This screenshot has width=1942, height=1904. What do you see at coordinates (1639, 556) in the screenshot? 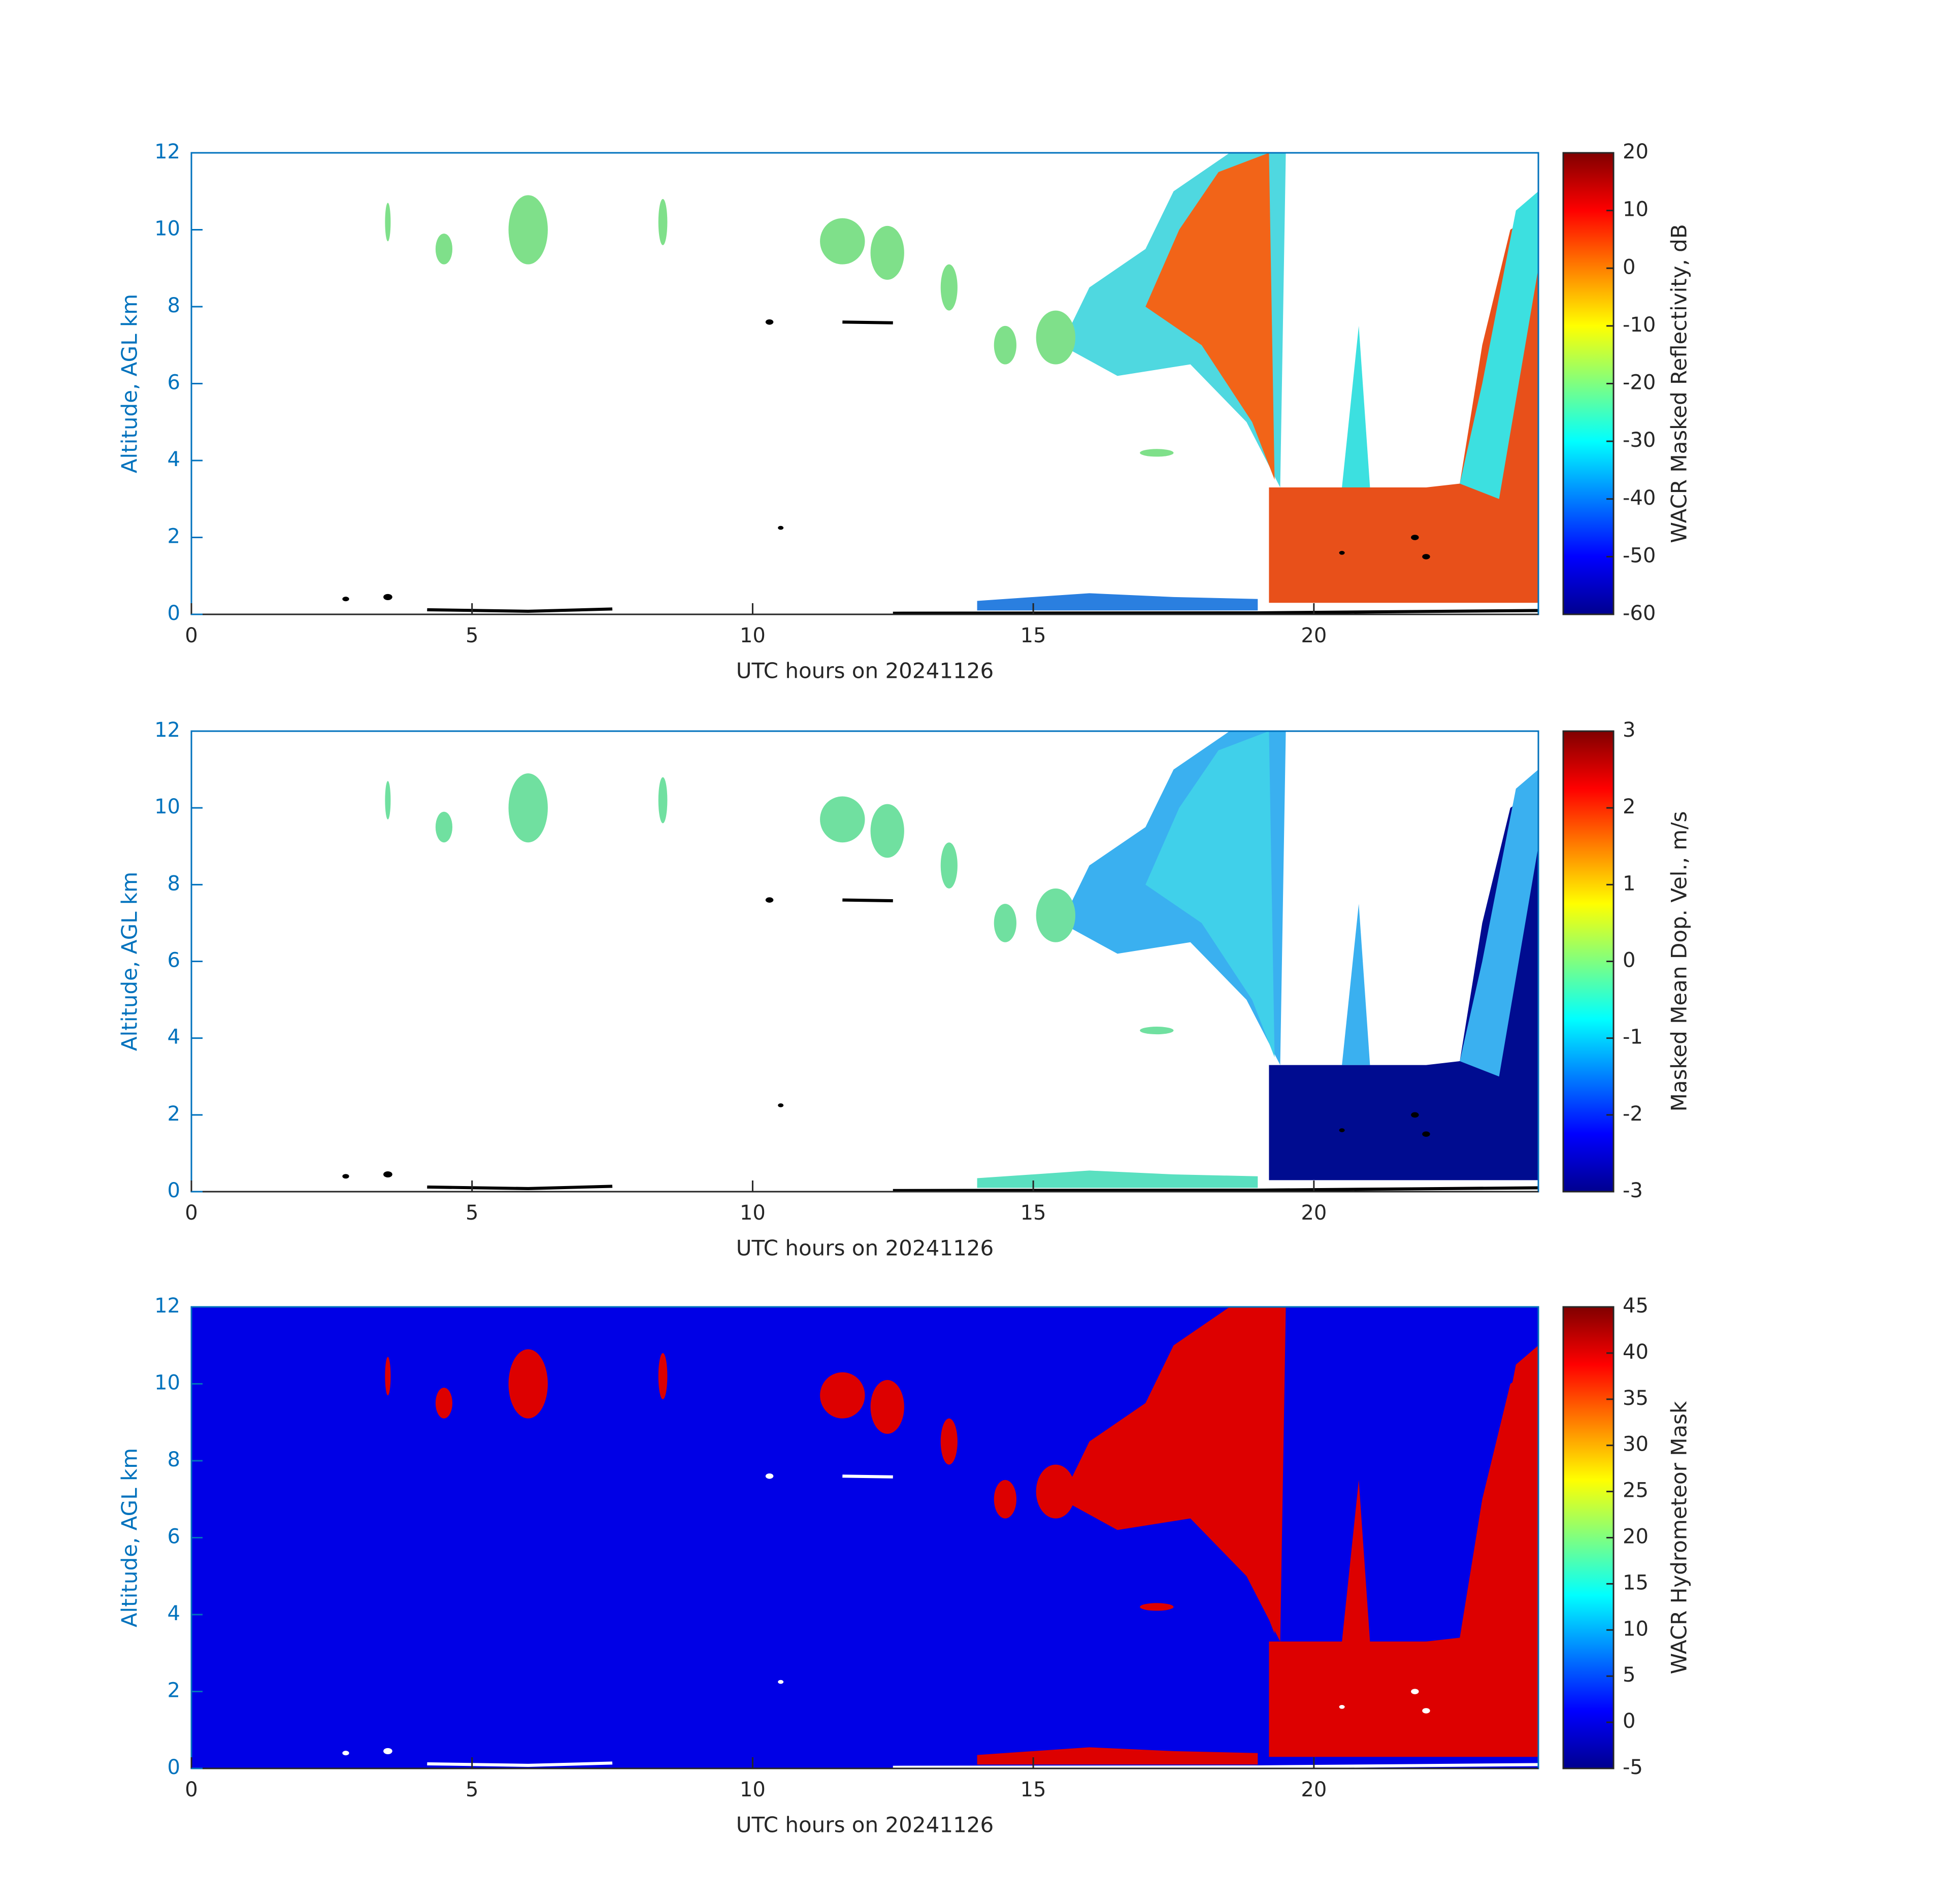
I see `colorbar-tick-label: -50` at bounding box center [1639, 556].